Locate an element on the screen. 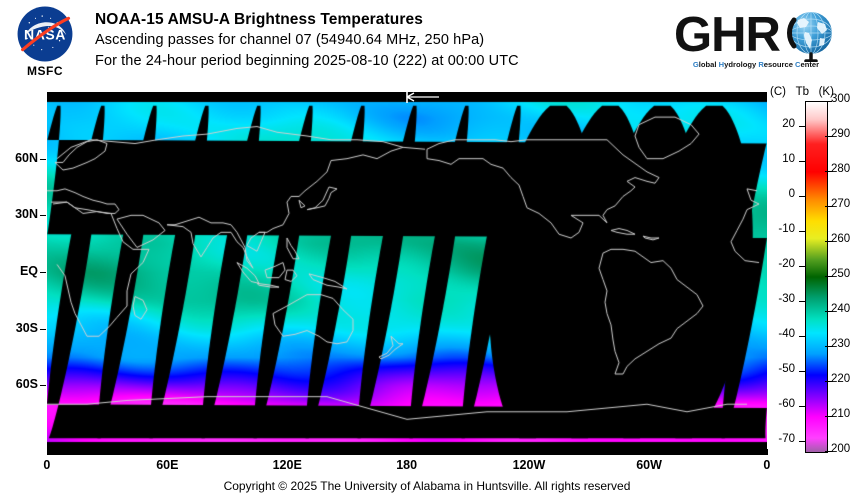 Image resolution: width=854 pixels, height=502 pixels. ghrc-tagline: Global Hydrology Resource Center is located at coordinates (756, 64).